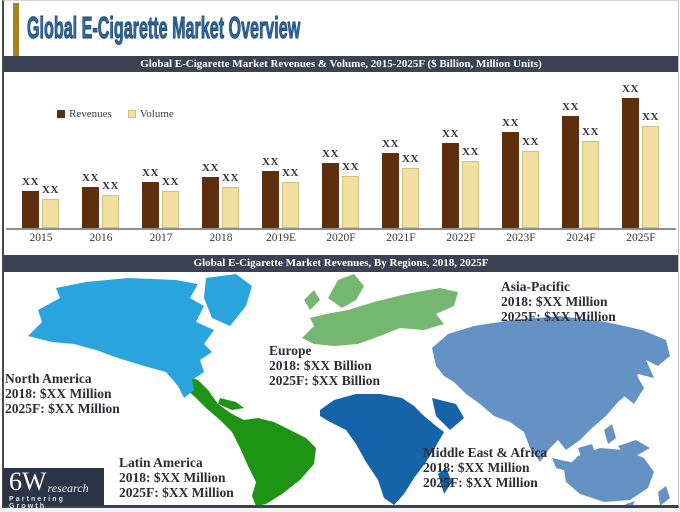  I want to click on bar-revenues-2018, so click(210, 202).